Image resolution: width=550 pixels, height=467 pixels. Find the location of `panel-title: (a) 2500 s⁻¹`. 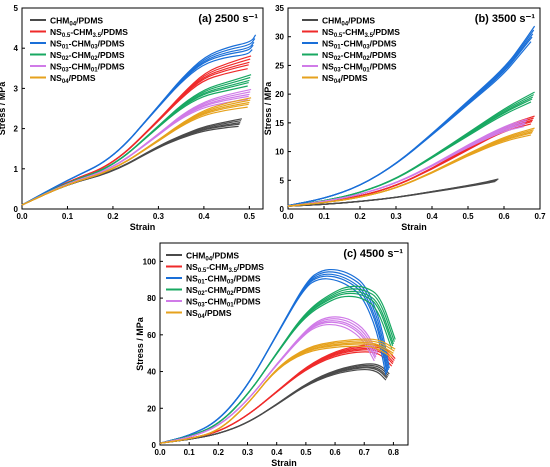

panel-title: (a) 2500 s⁻¹ is located at coordinates (228, 19).